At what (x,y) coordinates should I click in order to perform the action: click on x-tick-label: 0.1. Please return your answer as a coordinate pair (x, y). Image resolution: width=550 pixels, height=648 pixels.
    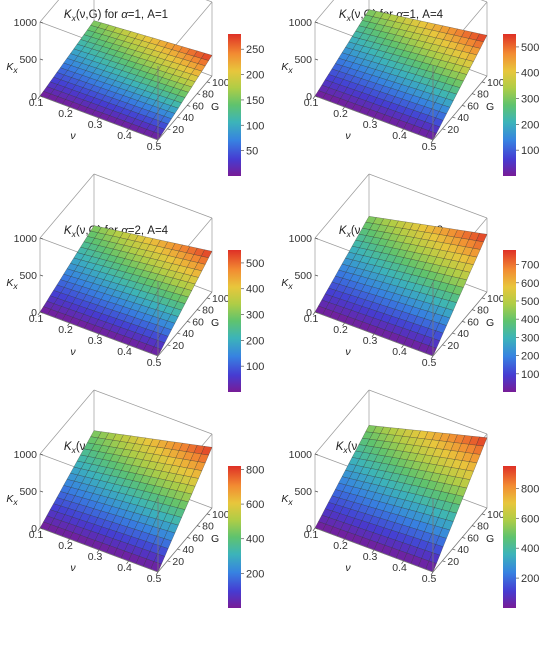
    Looking at the image, I should click on (311, 319).